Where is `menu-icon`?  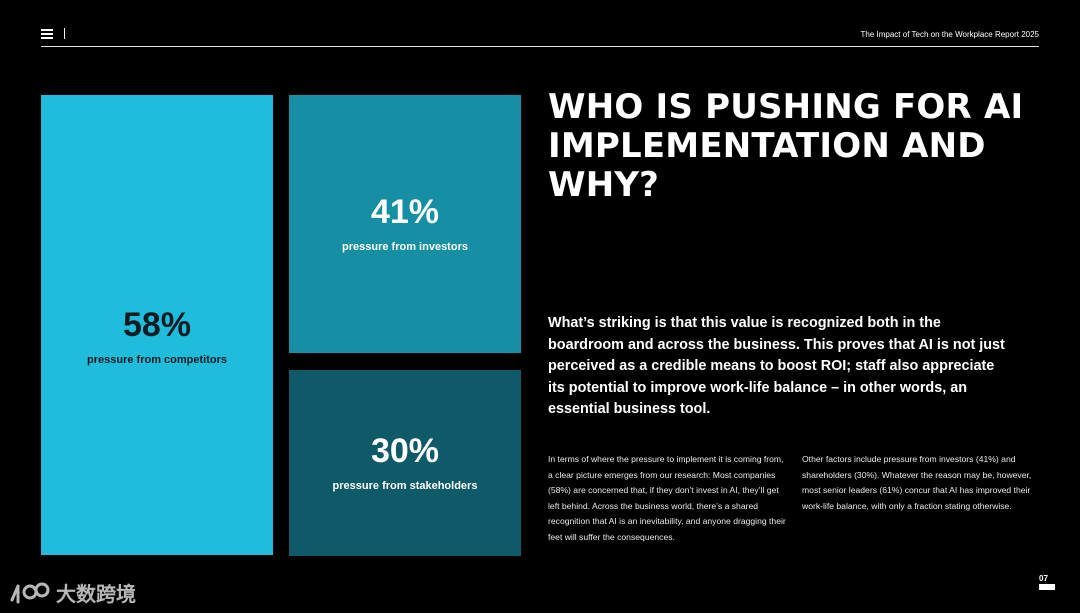
menu-icon is located at coordinates (47, 34).